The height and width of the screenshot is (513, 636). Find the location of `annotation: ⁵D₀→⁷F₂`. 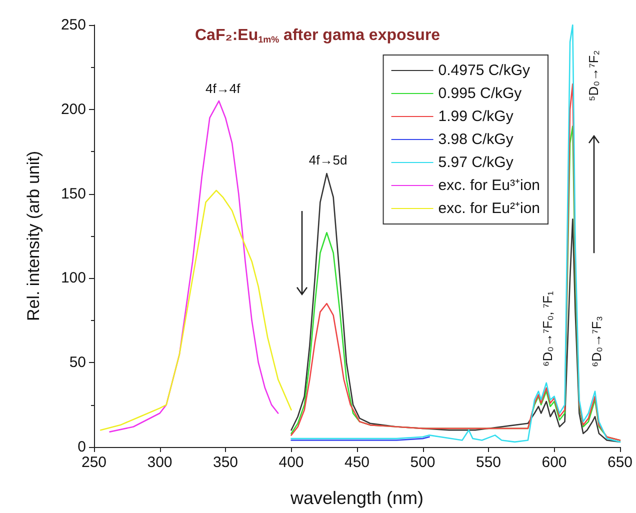

annotation: ⁵D₀→⁷F₂ is located at coordinates (594, 76).